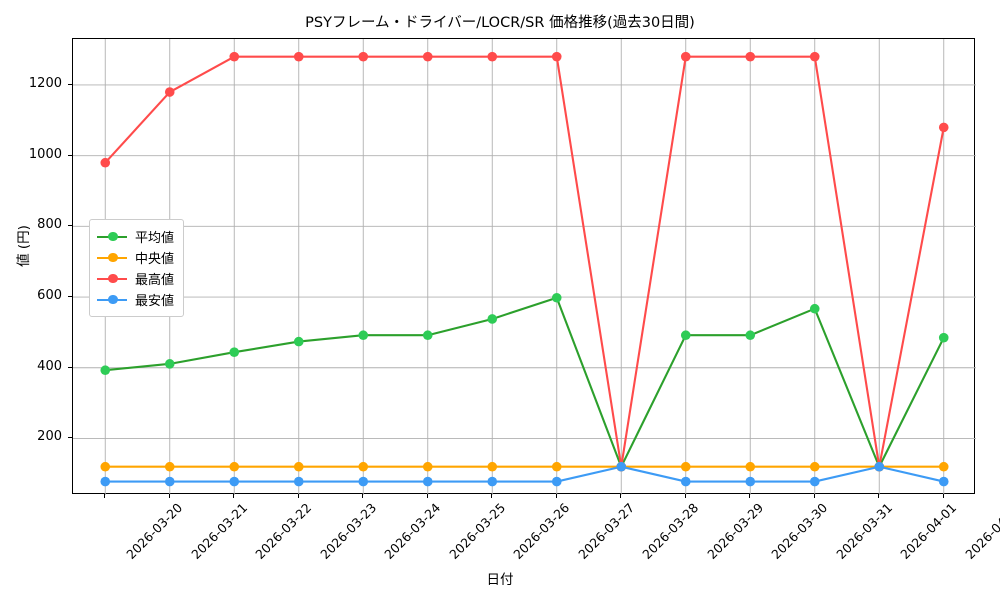 This screenshot has height=600, width=1000. I want to click on series-line, so click(524, 474).